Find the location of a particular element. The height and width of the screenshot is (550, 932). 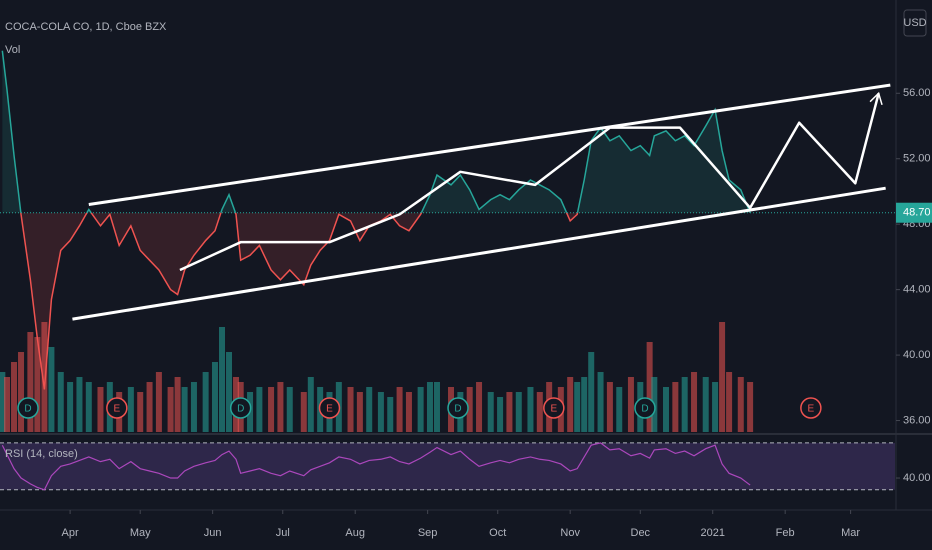

x-tick-label: 2021 is located at coordinates (712, 533).